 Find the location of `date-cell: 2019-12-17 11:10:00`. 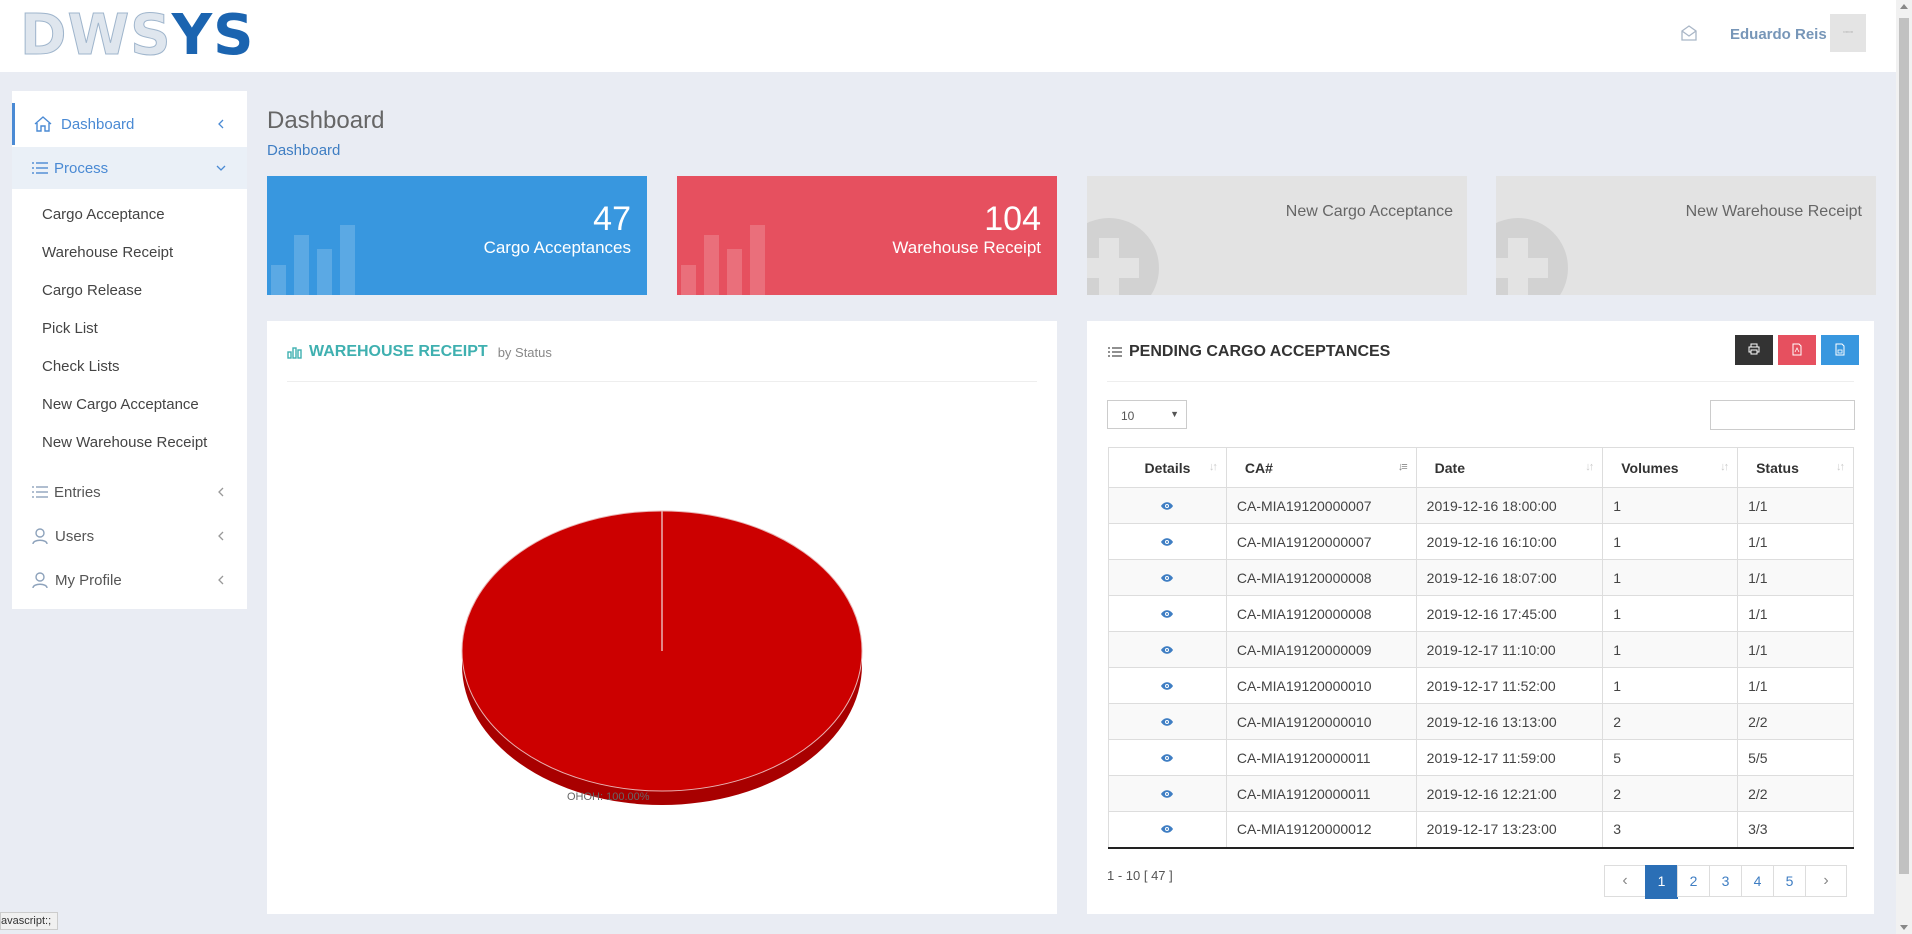

date-cell: 2019-12-17 11:10:00 is located at coordinates (1509, 649).